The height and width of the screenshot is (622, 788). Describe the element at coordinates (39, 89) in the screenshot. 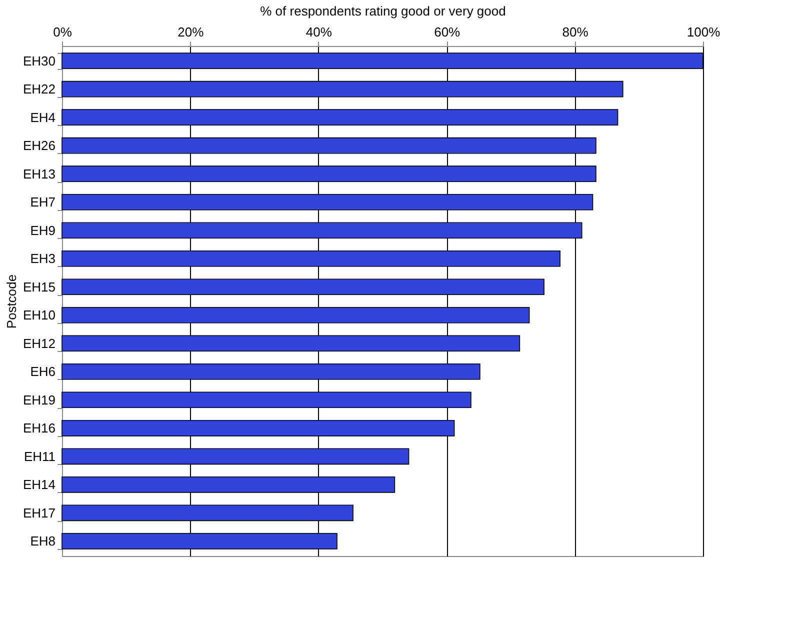

I see `y-tick-label: EH22` at that location.